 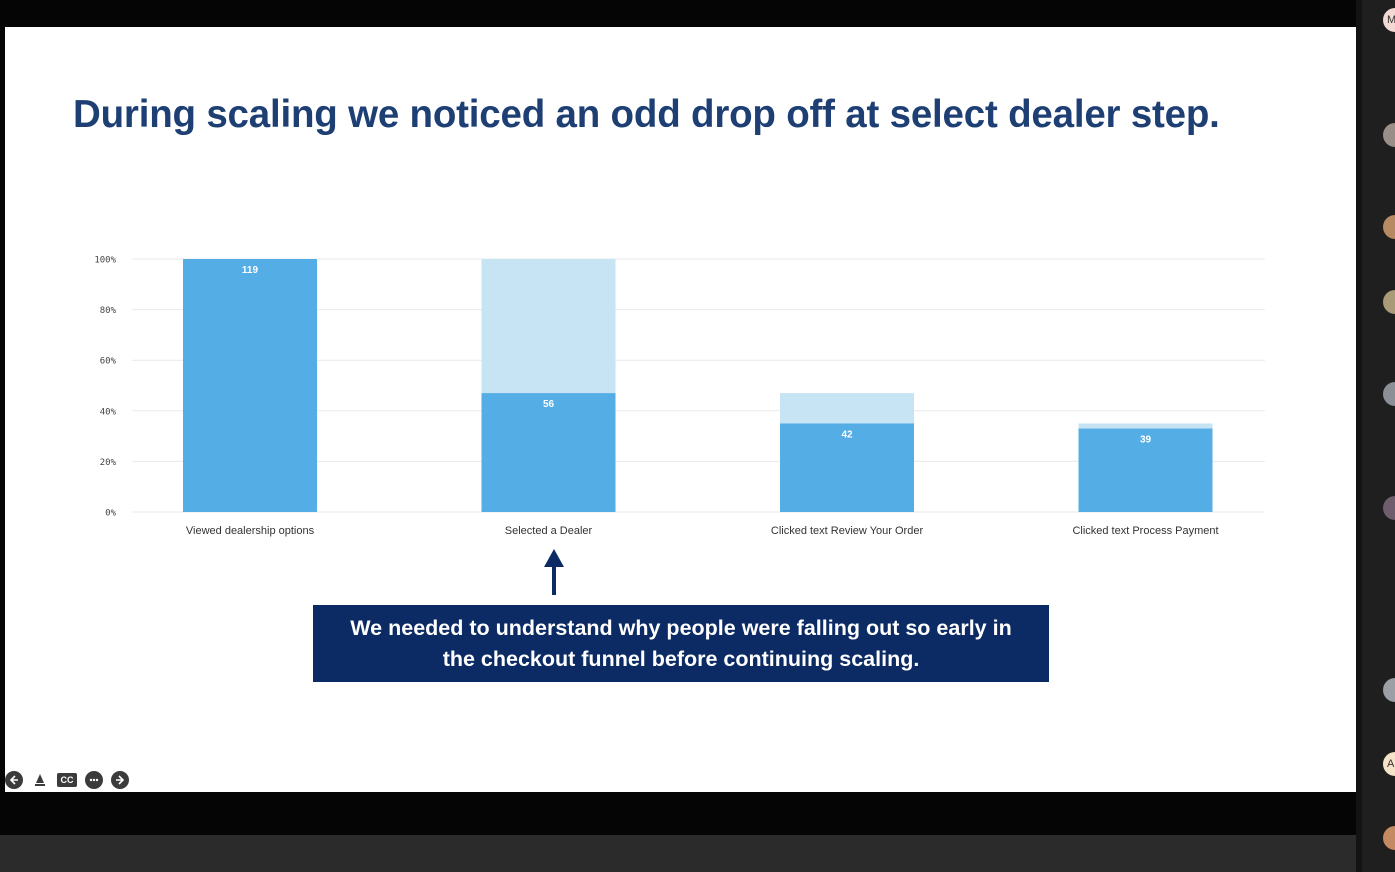 What do you see at coordinates (94, 780) in the screenshot?
I see `more-icon` at bounding box center [94, 780].